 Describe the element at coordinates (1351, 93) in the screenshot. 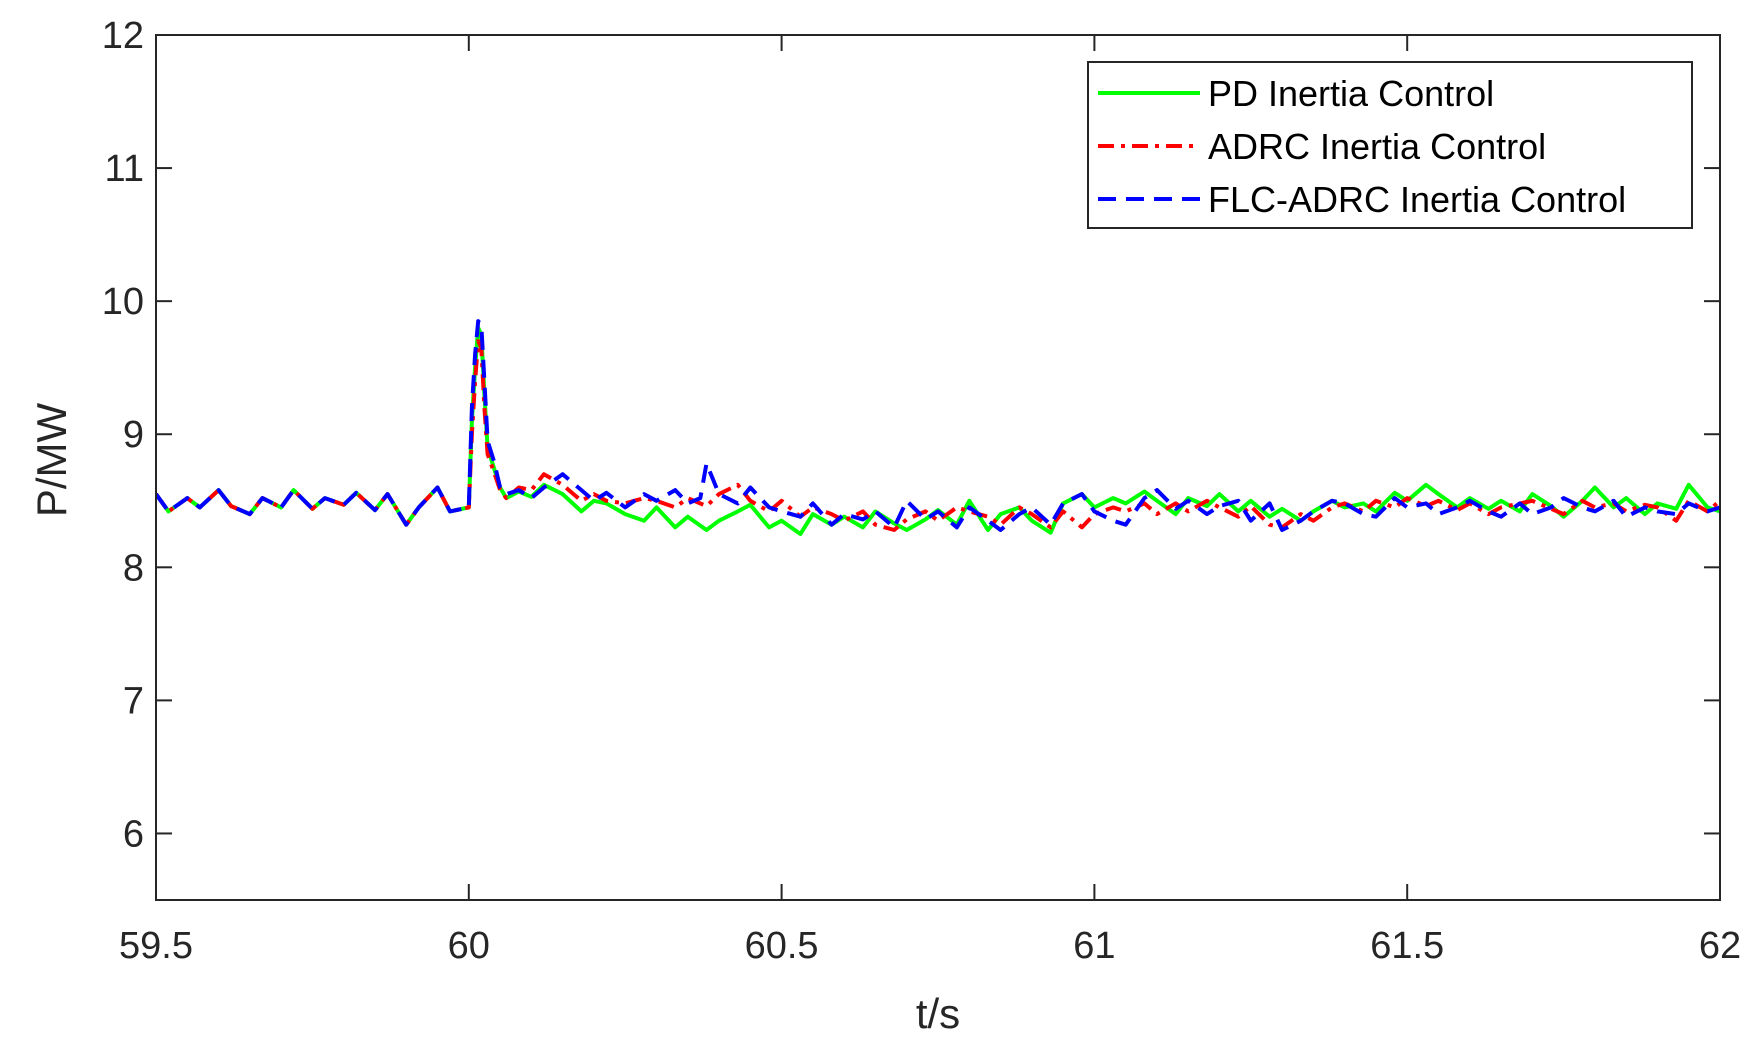

I see `legend-label-1: PD Inertia Control` at that location.